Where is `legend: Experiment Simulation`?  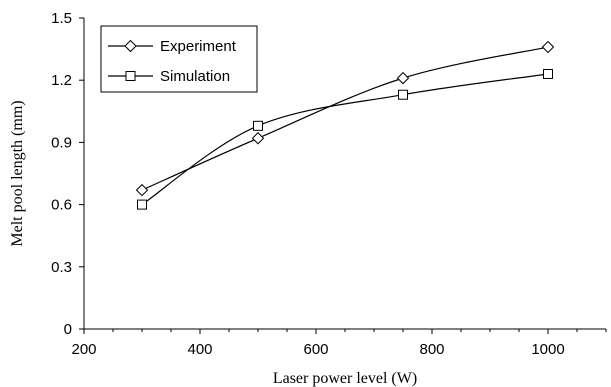 legend: Experiment Simulation is located at coordinates (179, 59).